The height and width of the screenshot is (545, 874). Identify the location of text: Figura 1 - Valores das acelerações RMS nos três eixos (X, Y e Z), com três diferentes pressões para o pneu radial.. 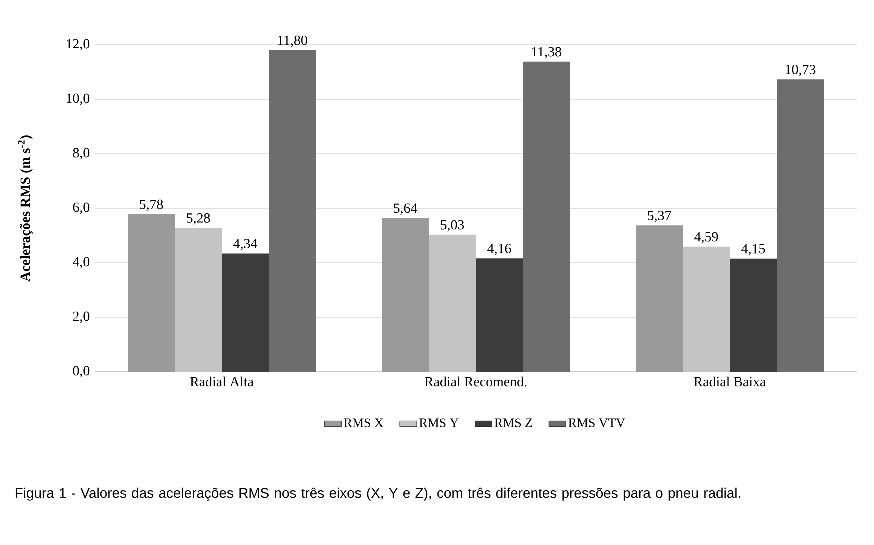
(378, 494).